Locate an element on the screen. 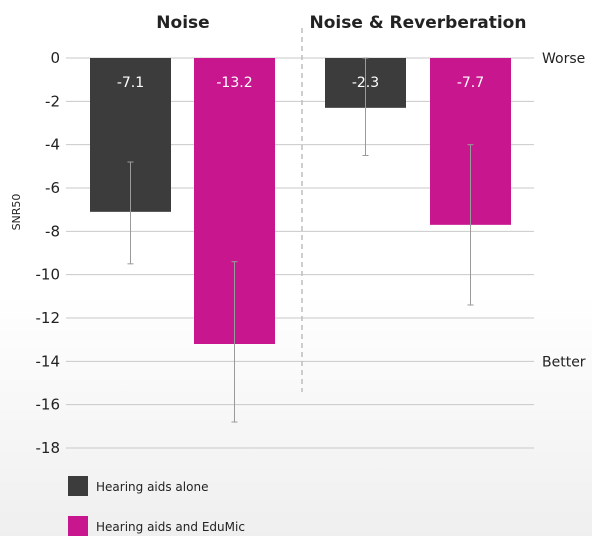  y-tick-label: -10 is located at coordinates (48, 275).